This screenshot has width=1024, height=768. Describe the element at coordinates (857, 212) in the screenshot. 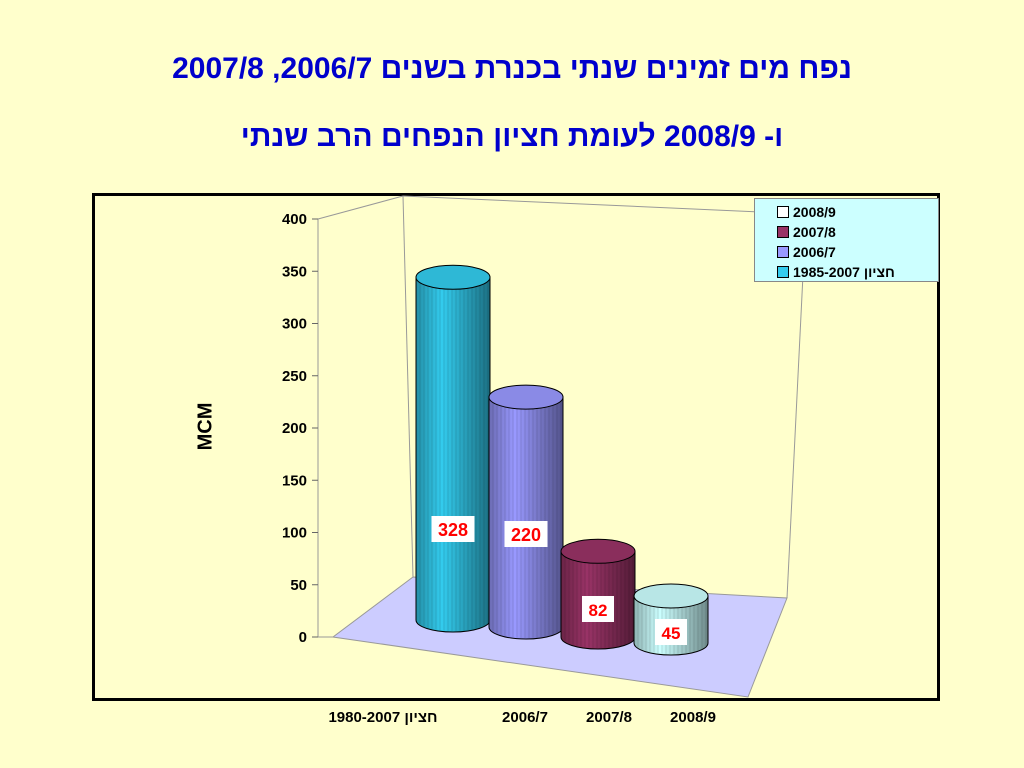

I see `legend-item: 2008/9` at that location.